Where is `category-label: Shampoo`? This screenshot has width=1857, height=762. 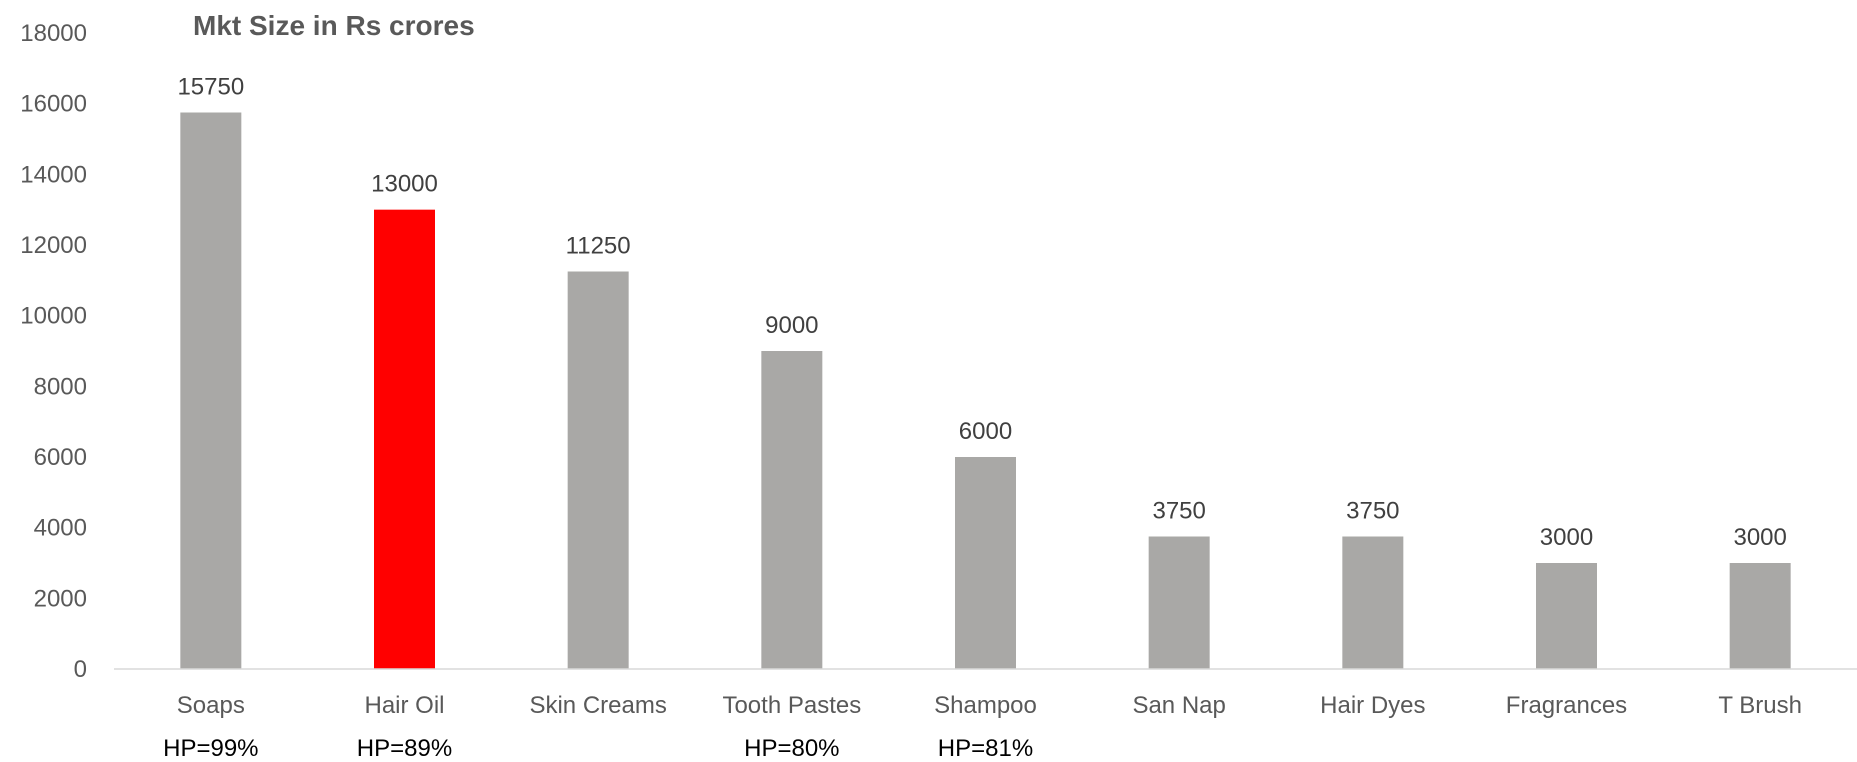
category-label: Shampoo is located at coordinates (985, 705).